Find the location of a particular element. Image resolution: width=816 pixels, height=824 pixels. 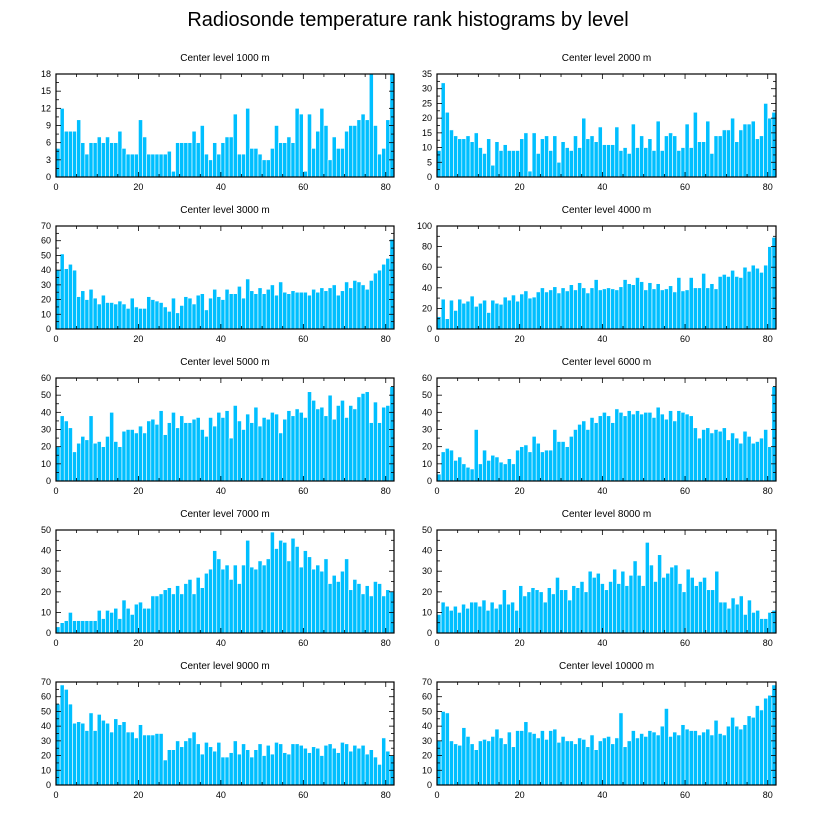

histogram-panel: Center level 8000 m 0 20 40 60 80 0 10 20 30 40 50 is located at coordinates (599, 578).